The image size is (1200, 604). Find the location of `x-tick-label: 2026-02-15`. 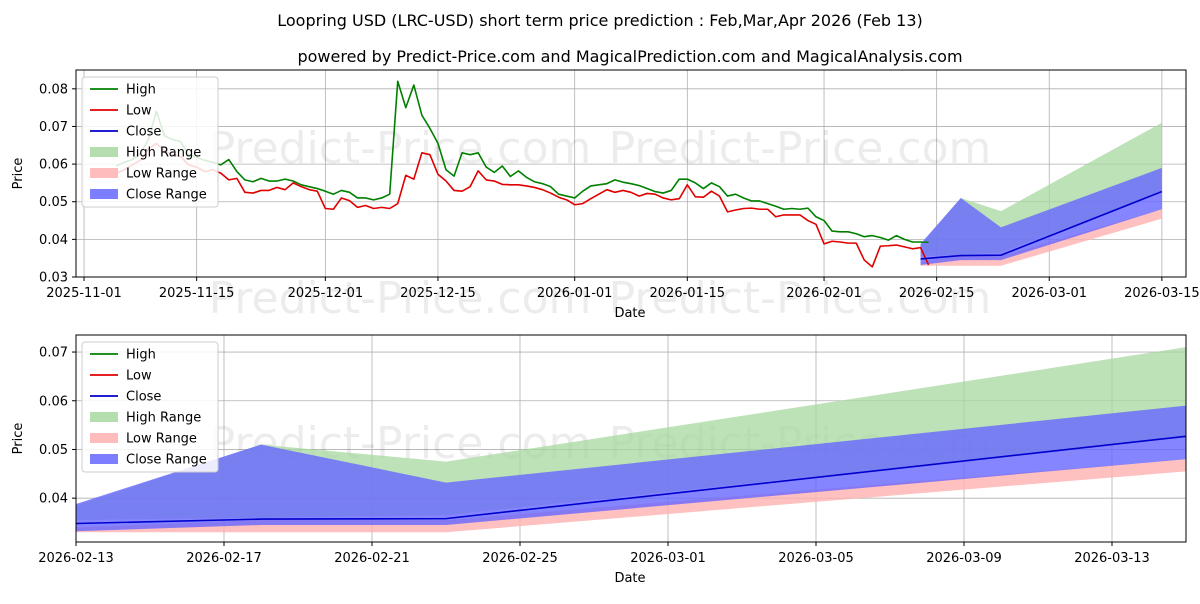

x-tick-label: 2026-02-15 is located at coordinates (937, 293).